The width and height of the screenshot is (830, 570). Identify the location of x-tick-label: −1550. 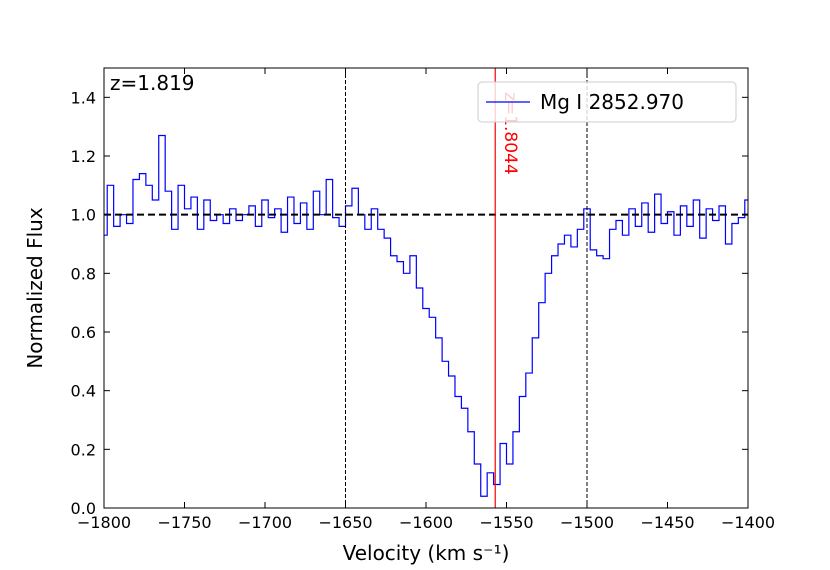
(506, 522).